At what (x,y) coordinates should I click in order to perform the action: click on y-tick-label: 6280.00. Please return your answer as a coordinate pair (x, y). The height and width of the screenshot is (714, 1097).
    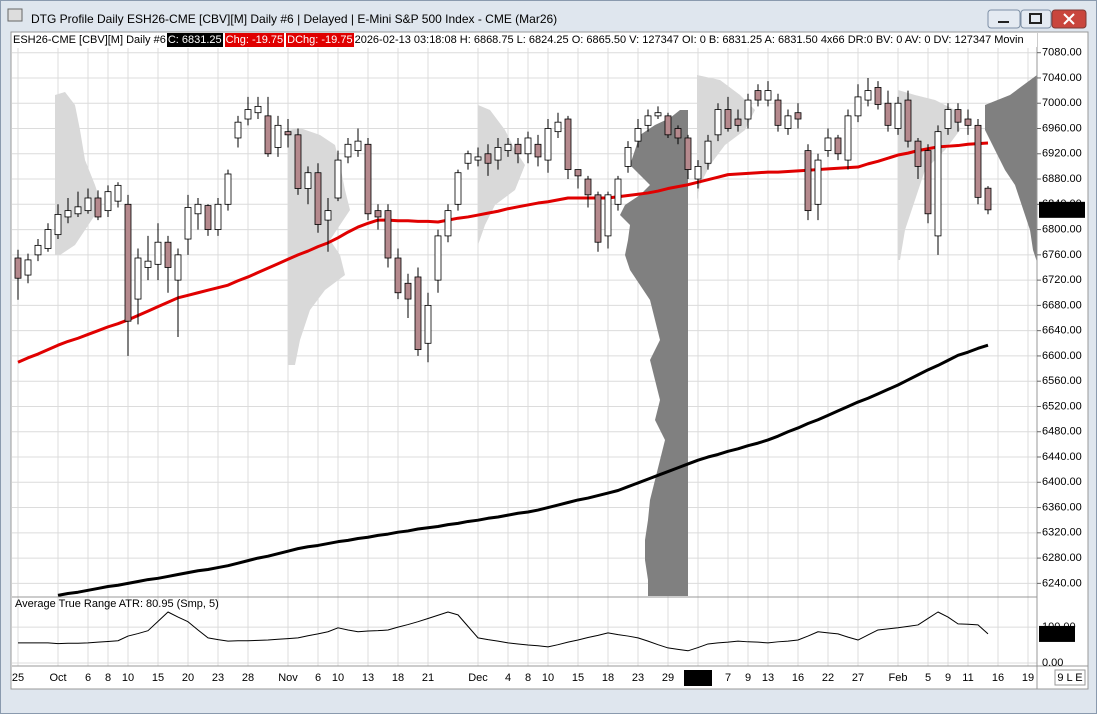
    Looking at the image, I should click on (1062, 558).